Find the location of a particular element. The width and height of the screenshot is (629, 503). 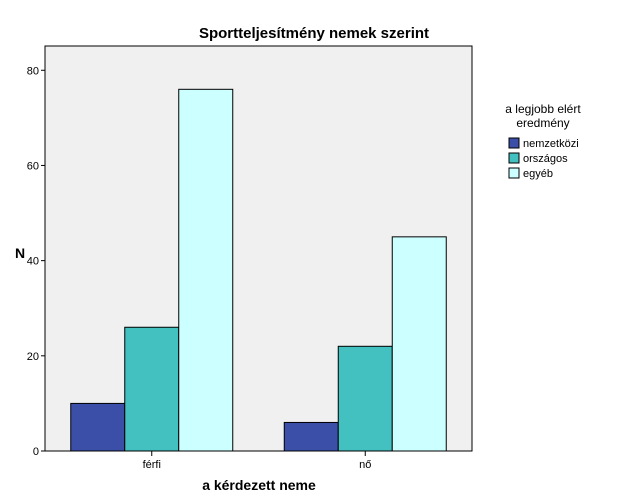

x-axis-title: a kérdezett neme is located at coordinates (259, 485).